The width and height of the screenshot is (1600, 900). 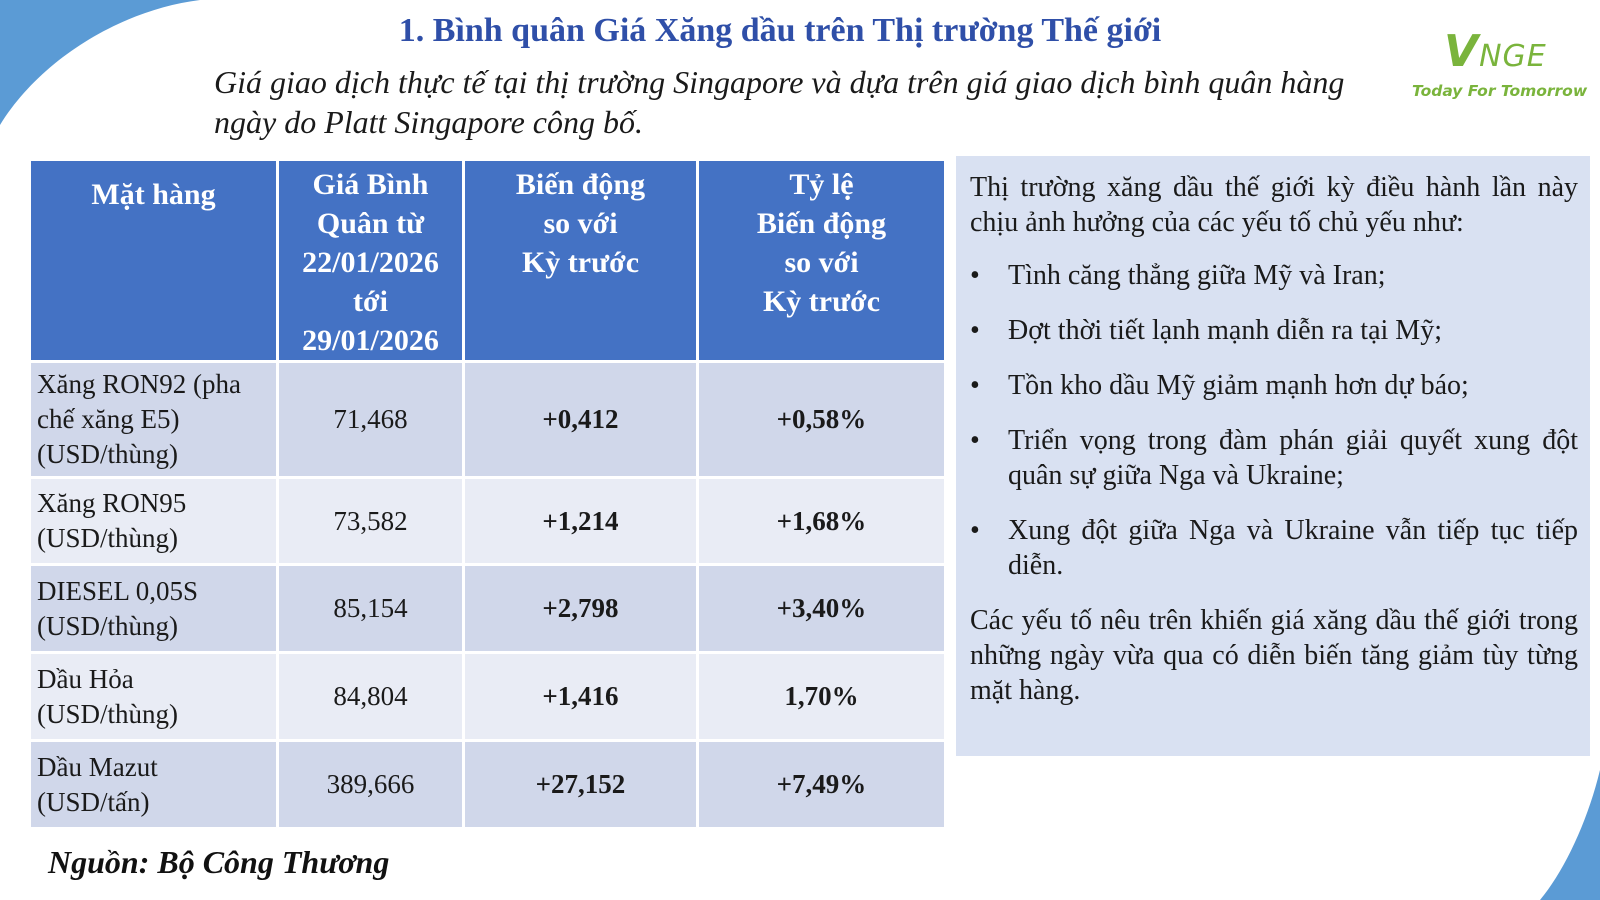 What do you see at coordinates (153, 521) in the screenshot?
I see `row-item-name: Xăng RON95 (USD/thùng)` at bounding box center [153, 521].